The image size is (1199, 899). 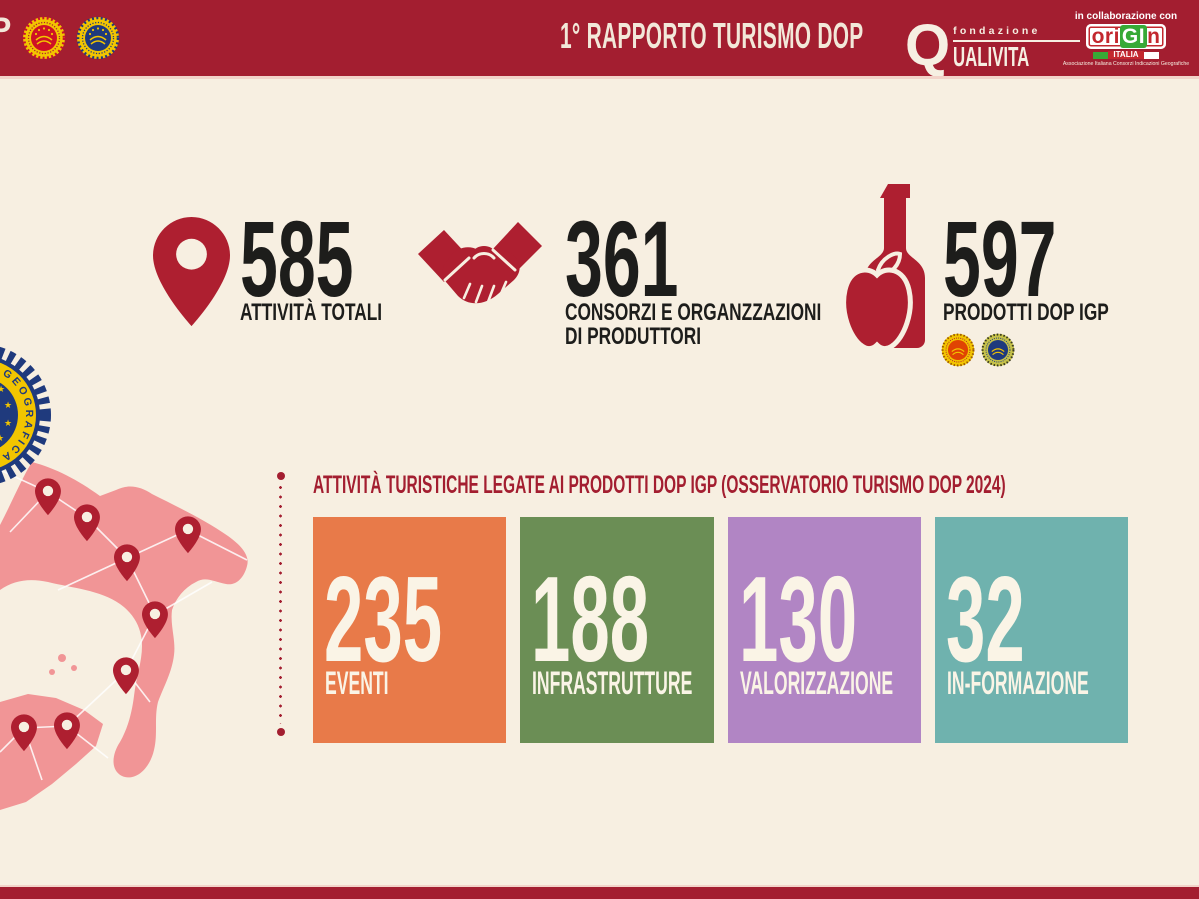 I want to click on dop-mini-badge-icon, so click(x=958, y=350).